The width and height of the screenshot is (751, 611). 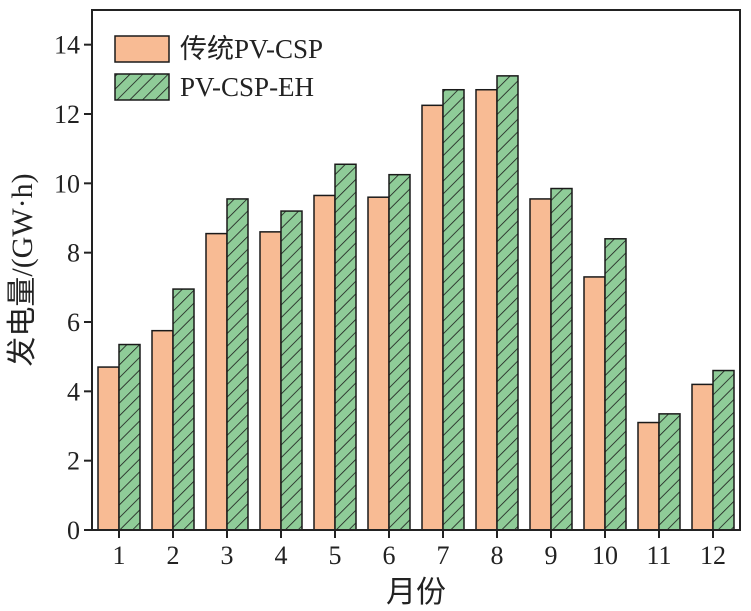 I want to click on y-tick-label: 0, so click(x=73, y=530).